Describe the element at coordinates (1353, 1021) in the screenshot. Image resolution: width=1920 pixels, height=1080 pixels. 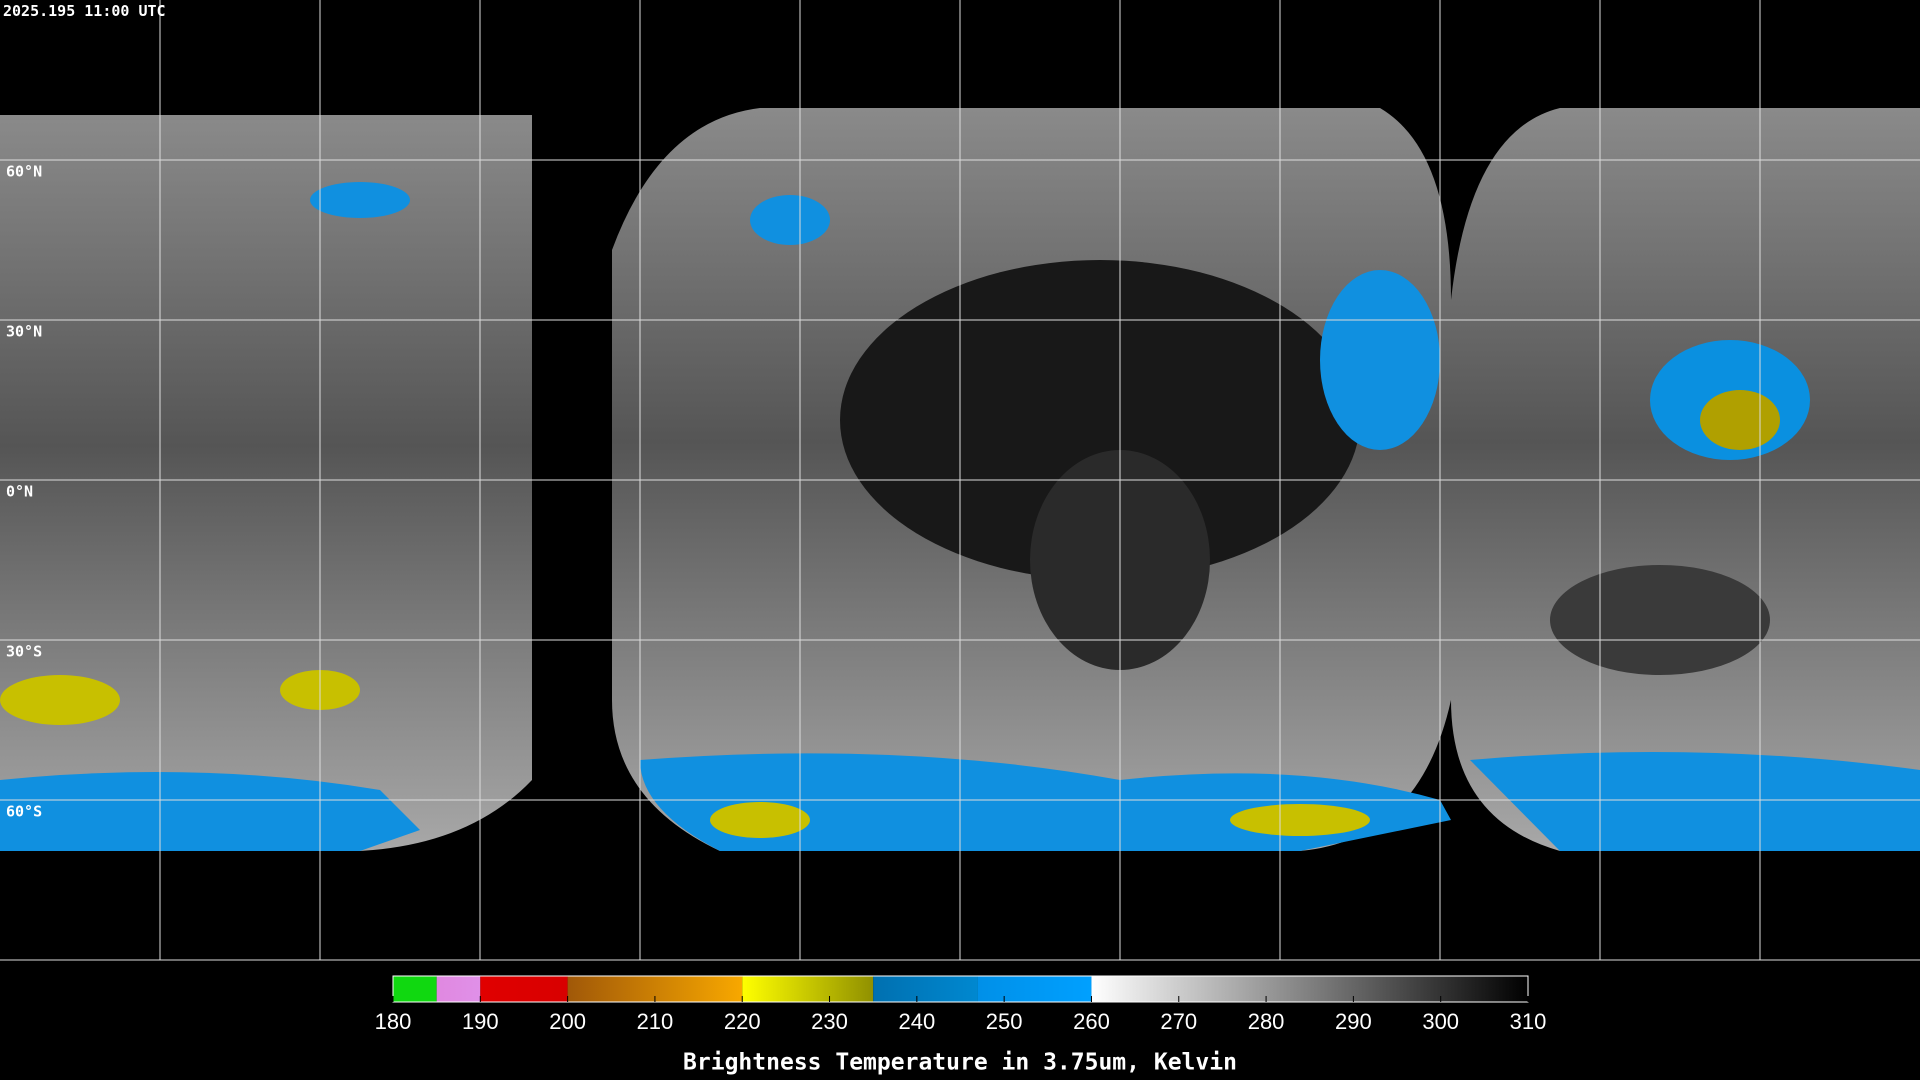
I see `colorbar-tick-label: 290` at that location.